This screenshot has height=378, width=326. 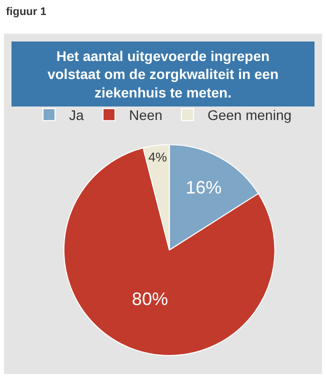 What do you see at coordinates (145, 115) in the screenshot?
I see `legend-label: Neen` at bounding box center [145, 115].